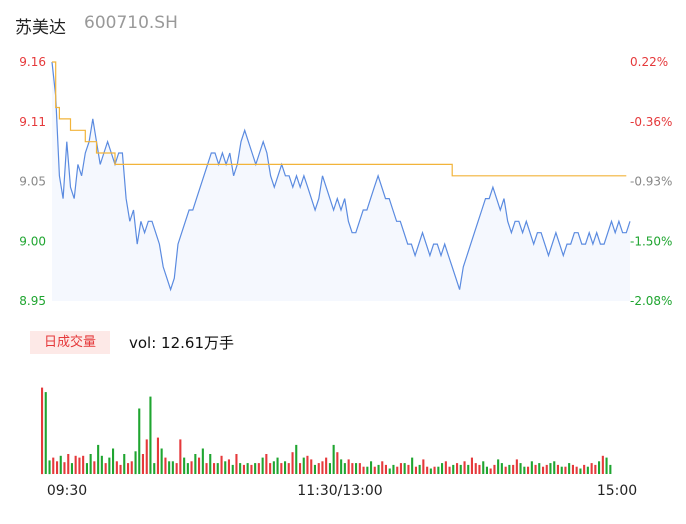 Image resolution: width=686 pixels, height=524 pixels. What do you see at coordinates (617, 491) in the screenshot?
I see `x-tick-label: 15:00` at bounding box center [617, 491].